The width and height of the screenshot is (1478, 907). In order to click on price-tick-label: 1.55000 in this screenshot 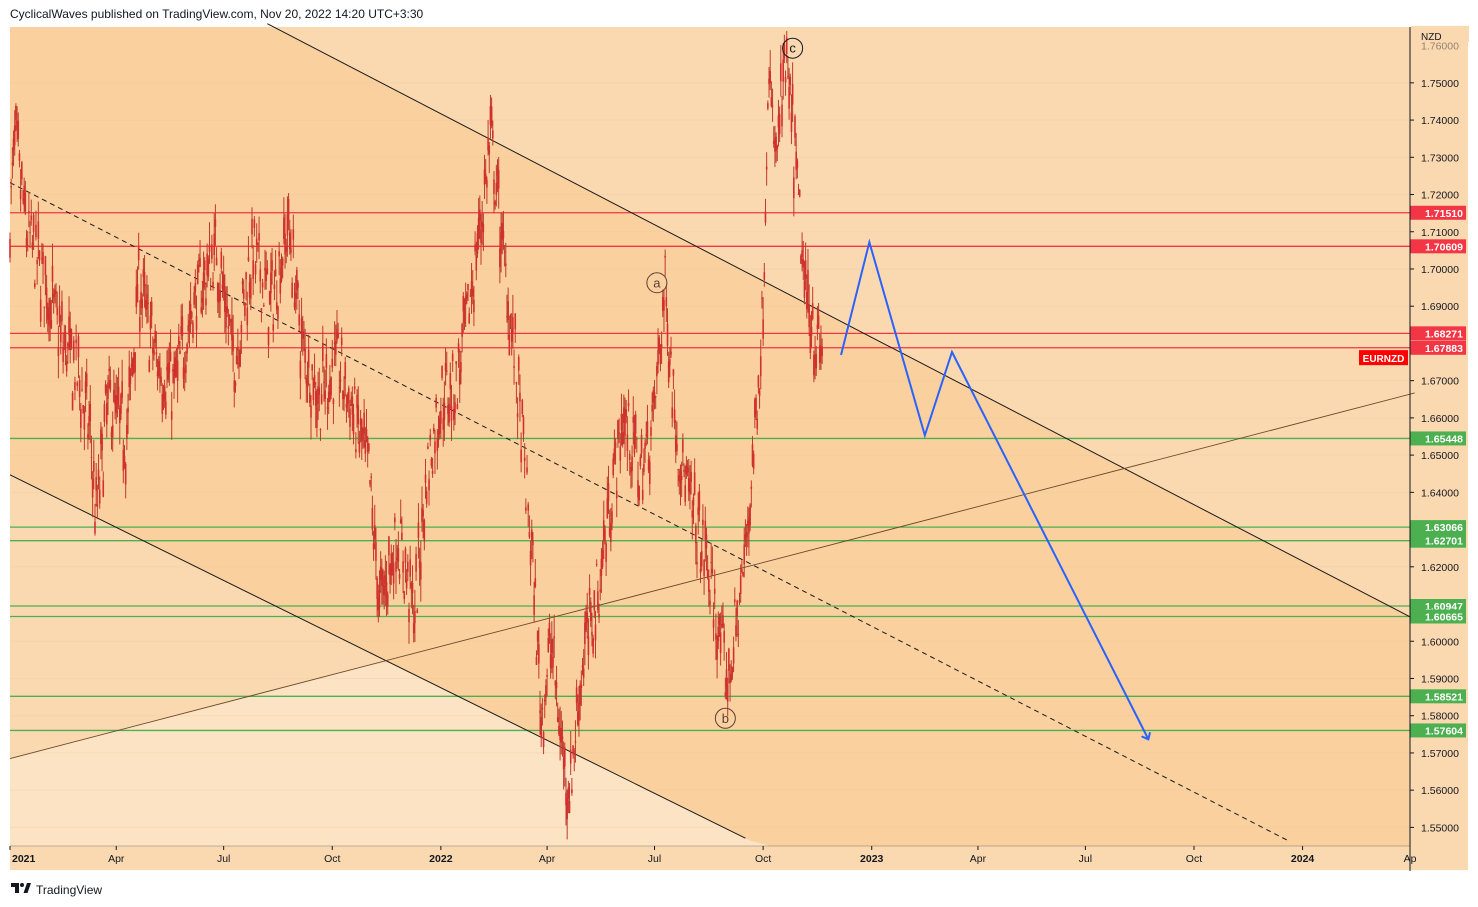, I will do `click(1440, 828)`.